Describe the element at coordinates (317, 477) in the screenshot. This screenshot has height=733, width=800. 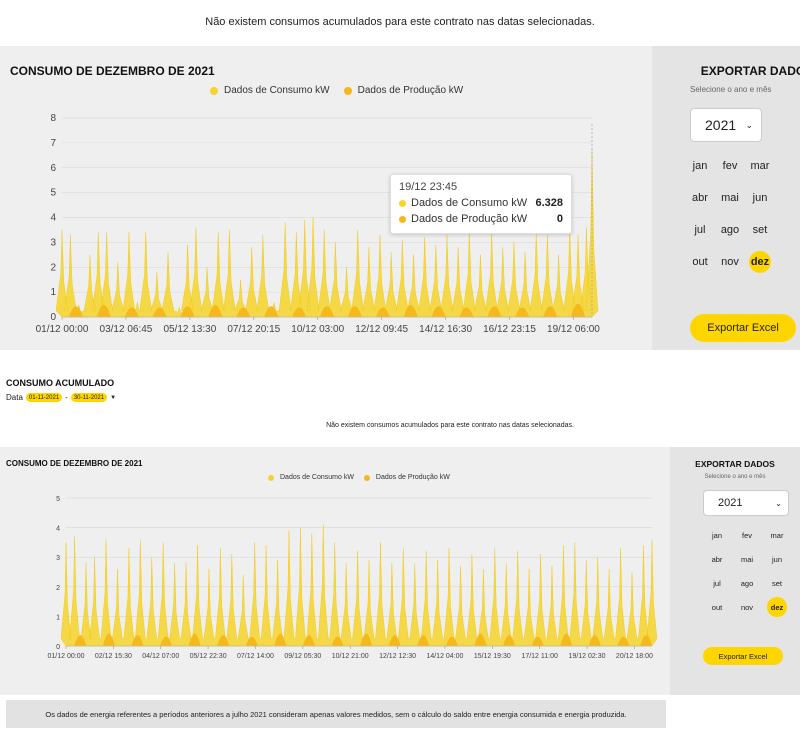
I see `legend-2-consumo-label: Dados de Consumo kW` at that location.